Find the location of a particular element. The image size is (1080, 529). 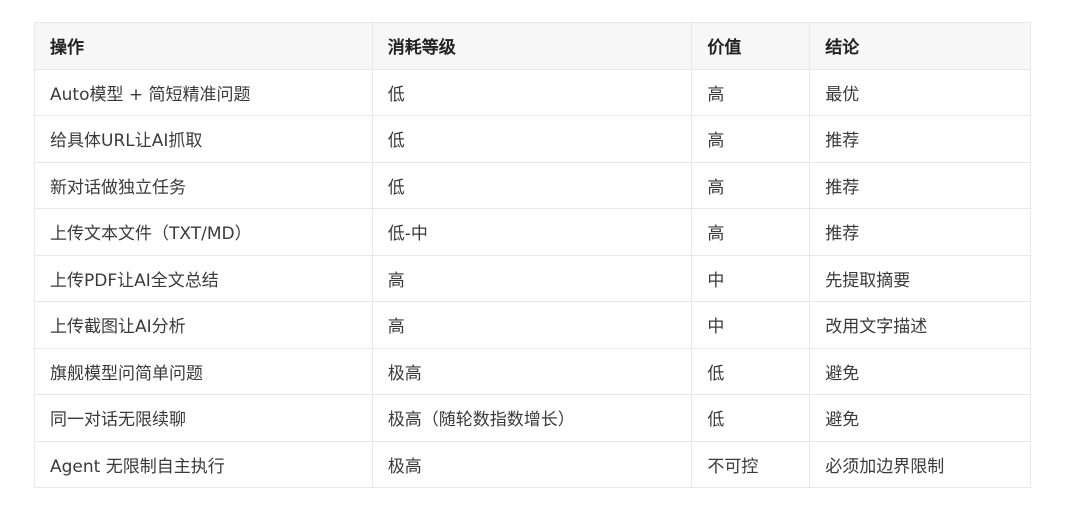

cell-value: 不可控 is located at coordinates (751, 464).